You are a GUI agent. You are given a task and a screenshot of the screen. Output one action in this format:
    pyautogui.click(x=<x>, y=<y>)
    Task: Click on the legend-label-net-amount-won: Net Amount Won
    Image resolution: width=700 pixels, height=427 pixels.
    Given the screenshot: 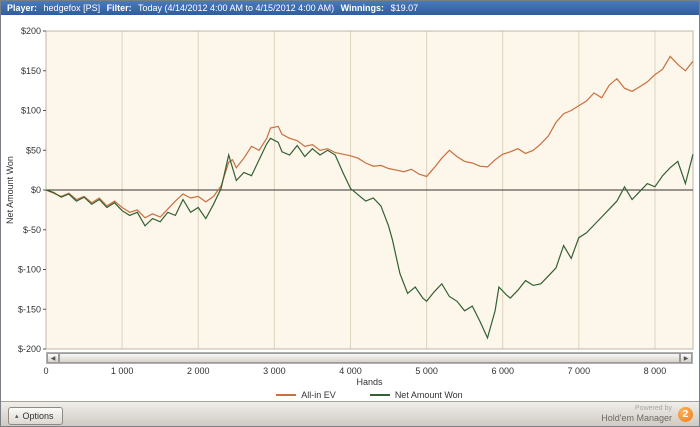 What is the action you would take?
    pyautogui.click(x=428, y=395)
    